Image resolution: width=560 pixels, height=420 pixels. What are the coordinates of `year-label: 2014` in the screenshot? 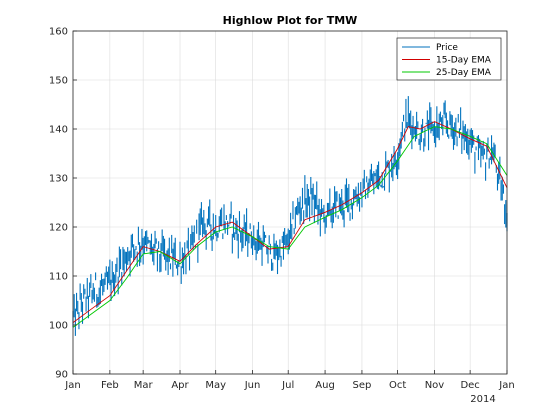 It's located at (482, 399).